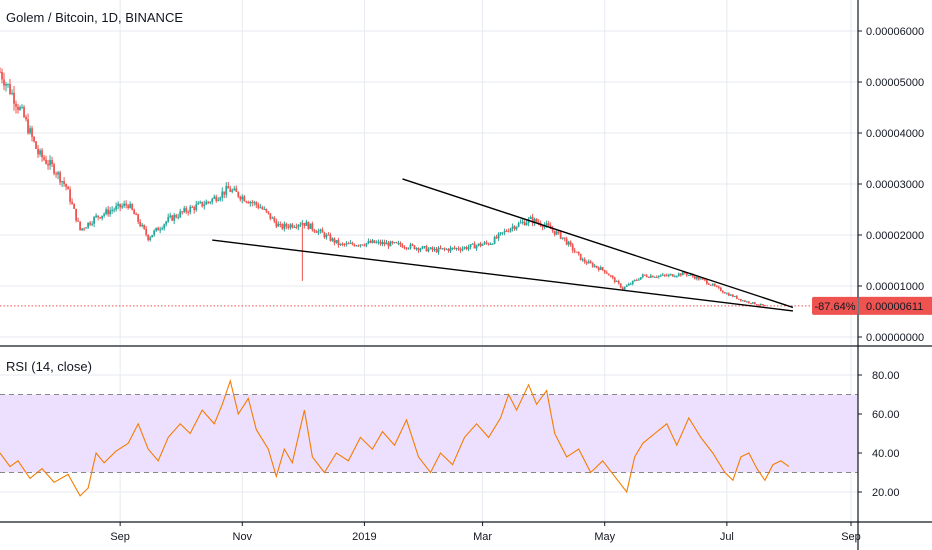  Describe the element at coordinates (94, 17) in the screenshot. I see `chart-title: Golem / Bitcoin, 1D, BINANCE` at that location.